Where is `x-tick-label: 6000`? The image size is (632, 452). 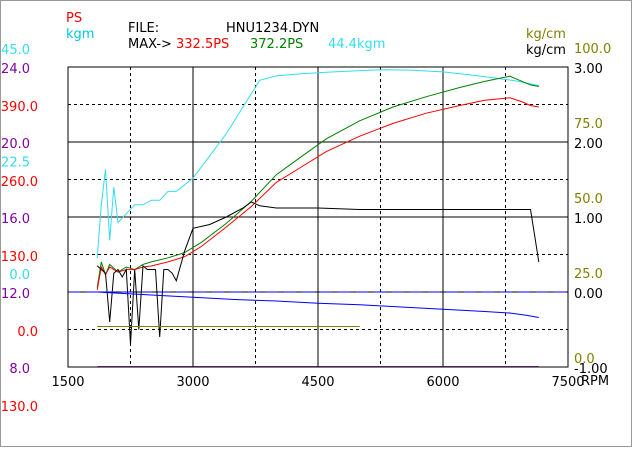 x-tick-label: 6000 is located at coordinates (442, 382).